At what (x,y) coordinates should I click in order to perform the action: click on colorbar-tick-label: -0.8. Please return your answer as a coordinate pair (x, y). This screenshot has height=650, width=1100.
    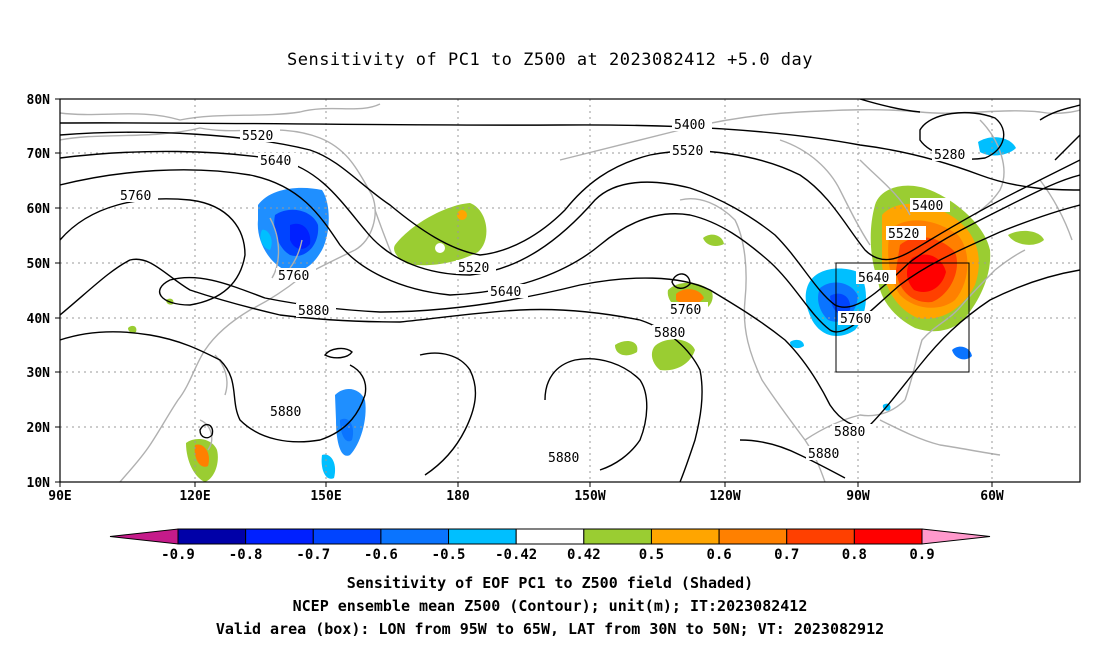
    Looking at the image, I should click on (246, 555).